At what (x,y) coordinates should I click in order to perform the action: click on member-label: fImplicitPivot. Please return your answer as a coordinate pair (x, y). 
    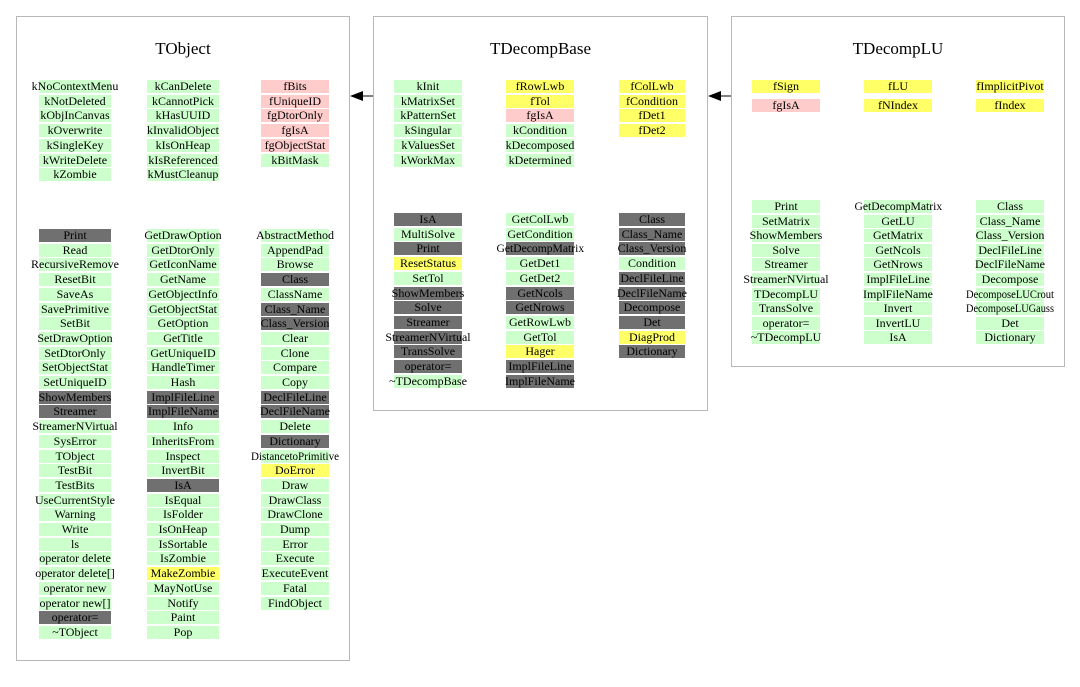
    Looking at the image, I should click on (1010, 86).